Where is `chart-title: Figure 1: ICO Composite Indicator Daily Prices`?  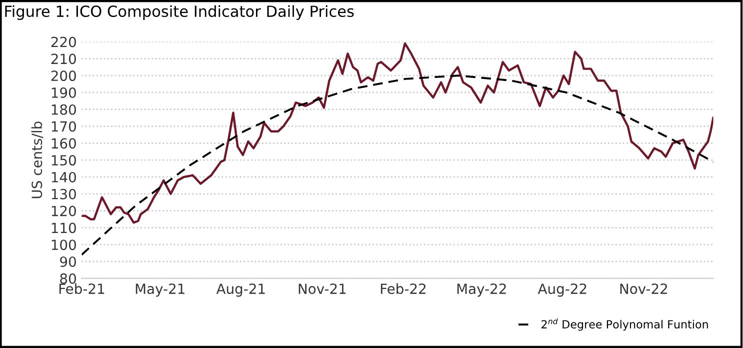
chart-title: Figure 1: ICO Composite Indicator Daily Prices is located at coordinates (179, 12).